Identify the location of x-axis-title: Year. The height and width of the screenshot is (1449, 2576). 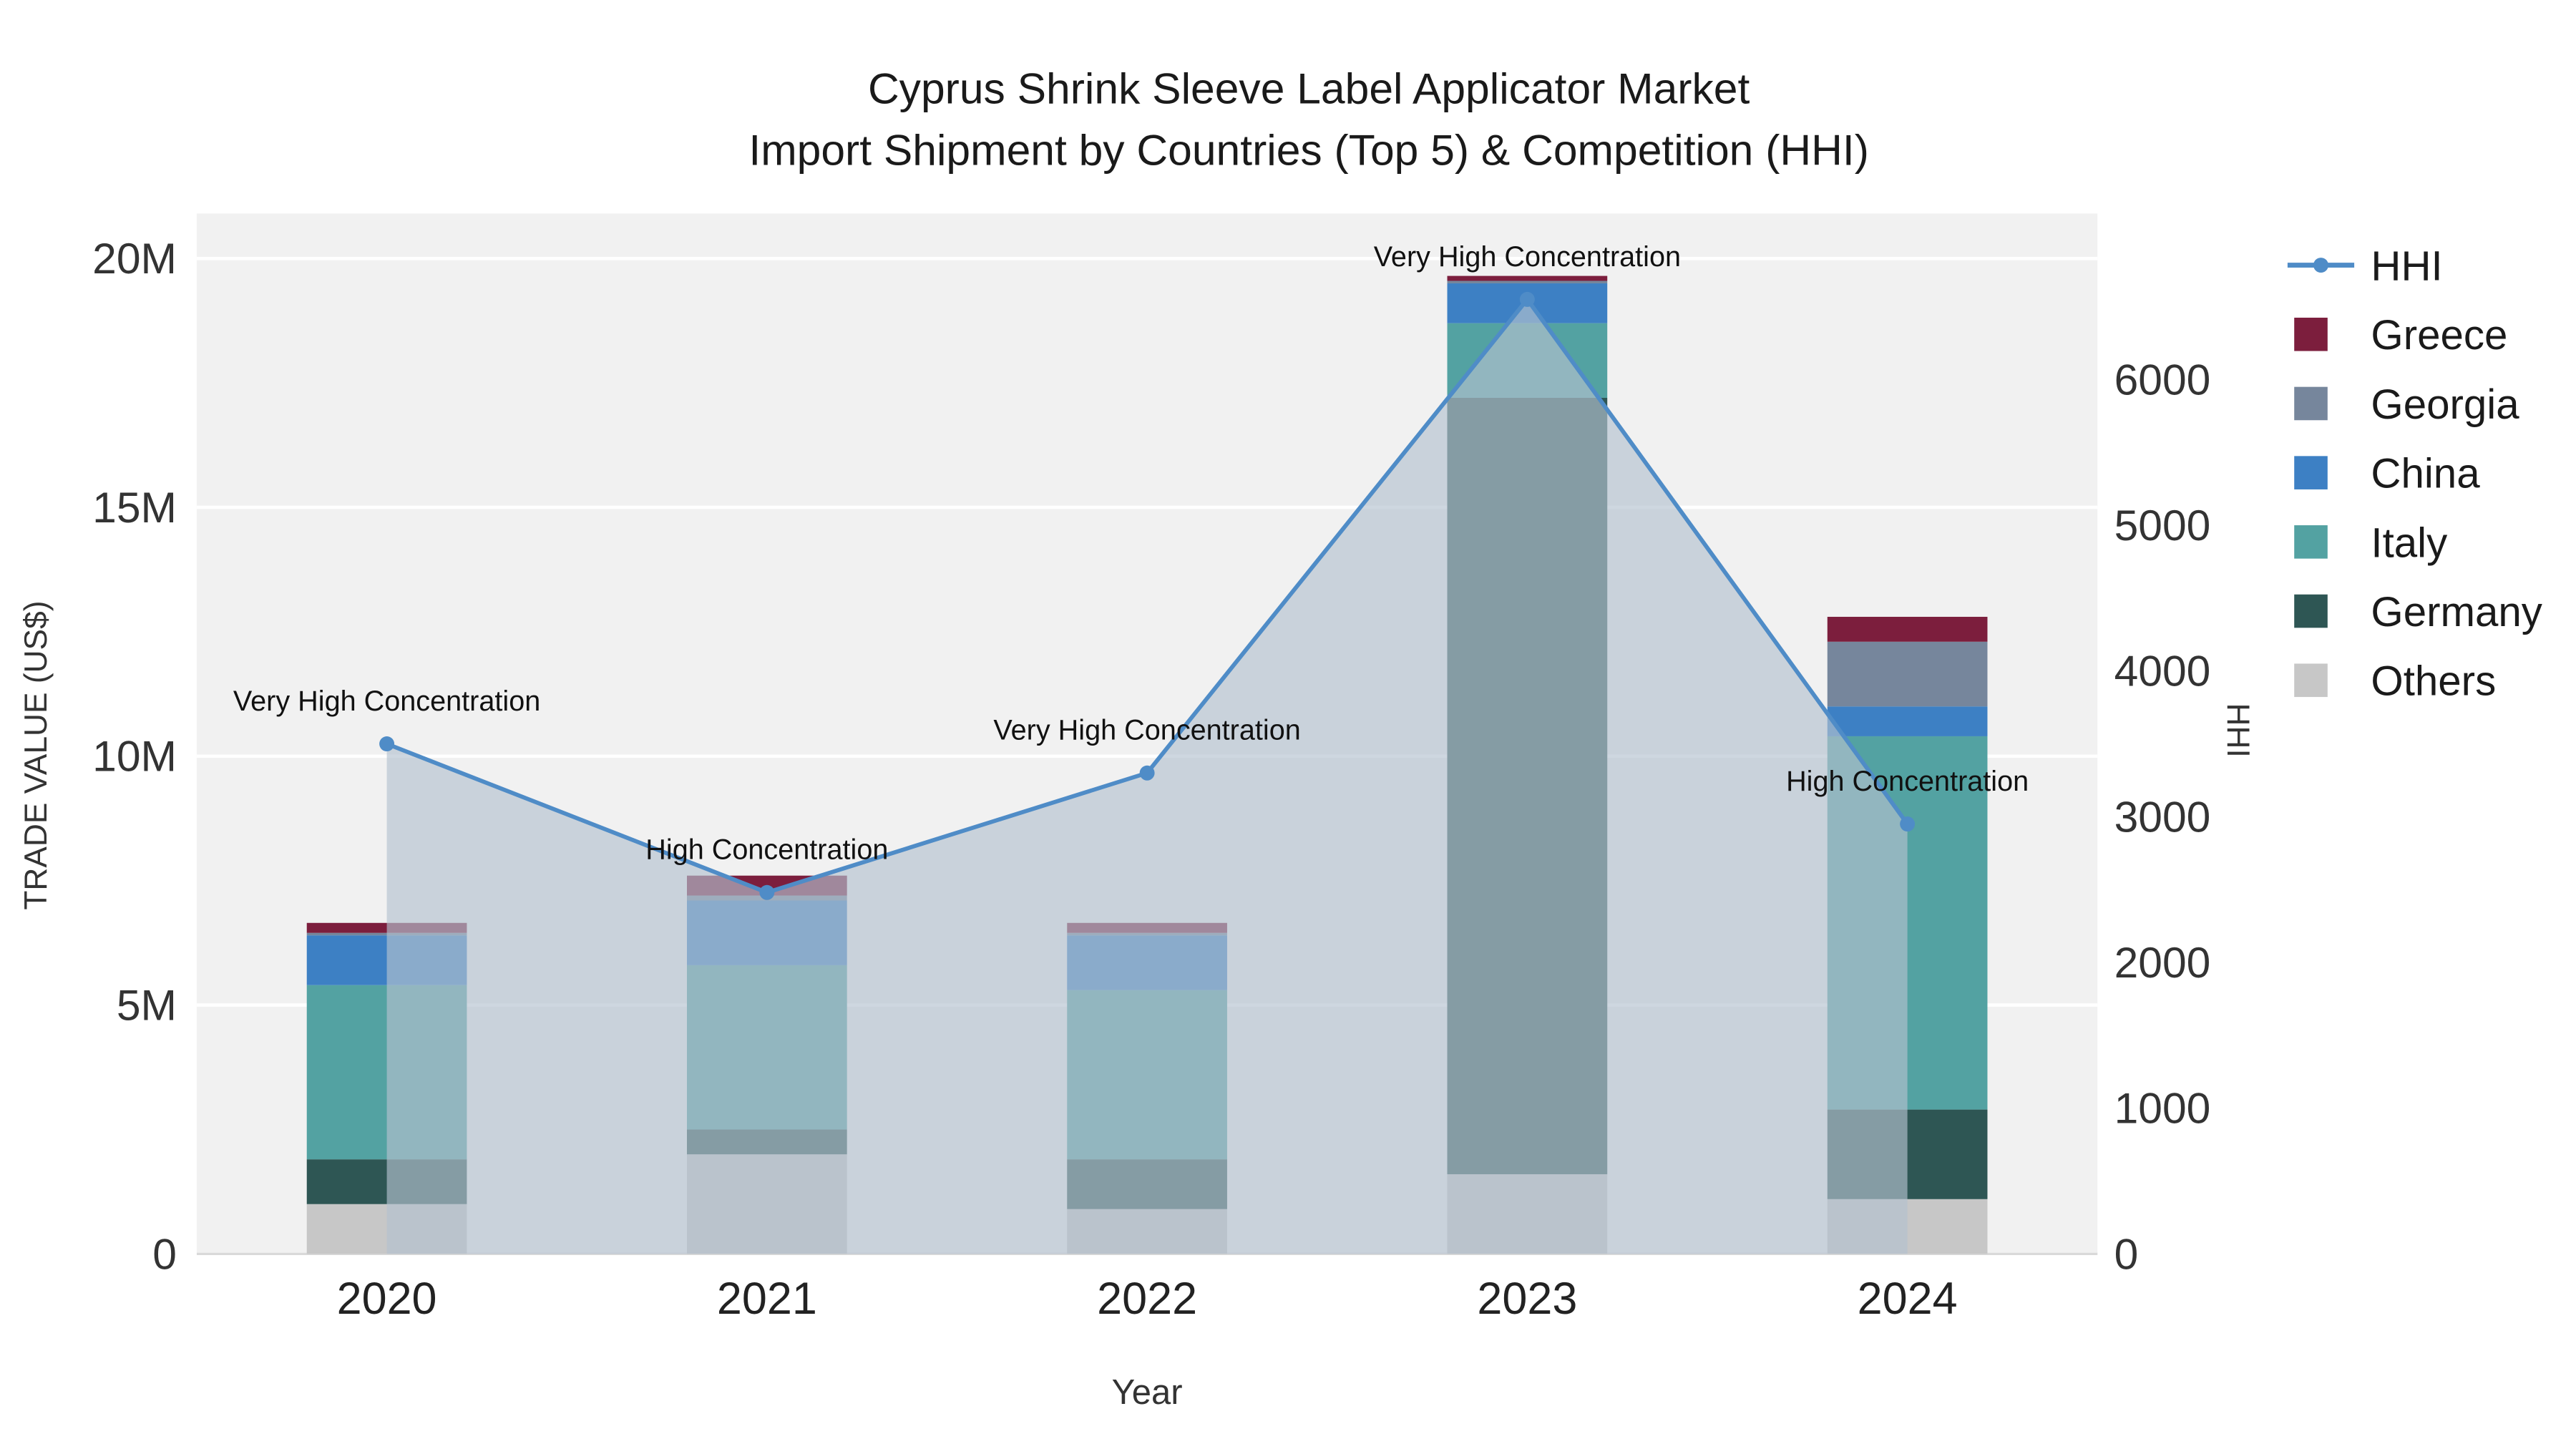
(1147, 1392).